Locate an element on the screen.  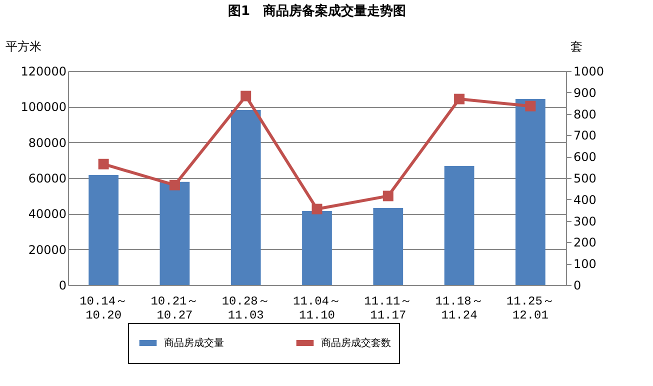
y-tick-label: 0 is located at coordinates (62, 285).